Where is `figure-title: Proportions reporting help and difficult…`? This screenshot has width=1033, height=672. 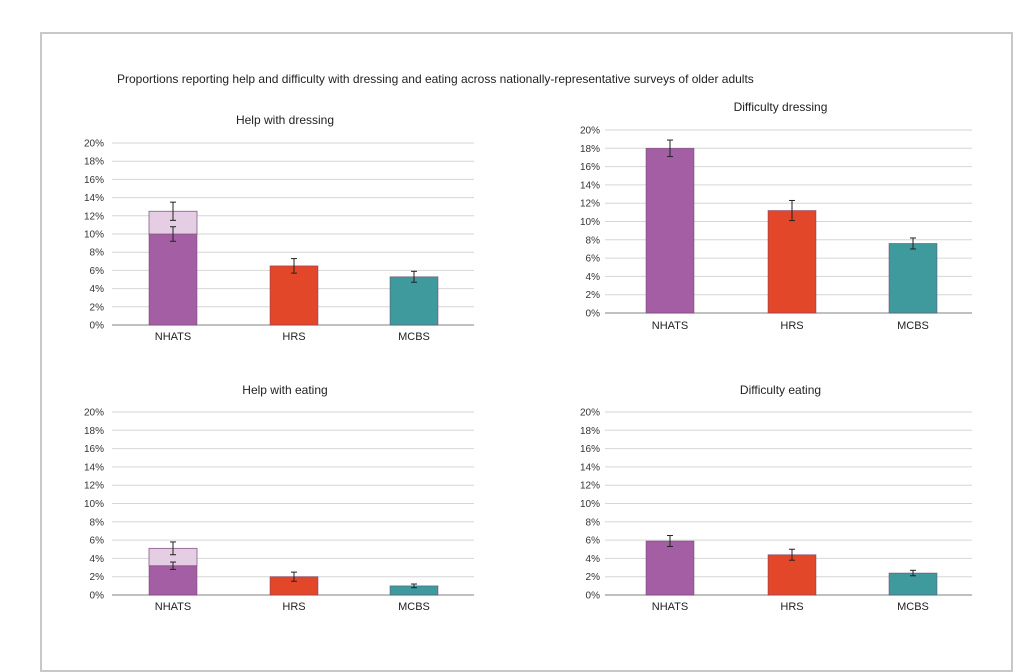 figure-title: Proportions reporting help and difficult… is located at coordinates (435, 79).